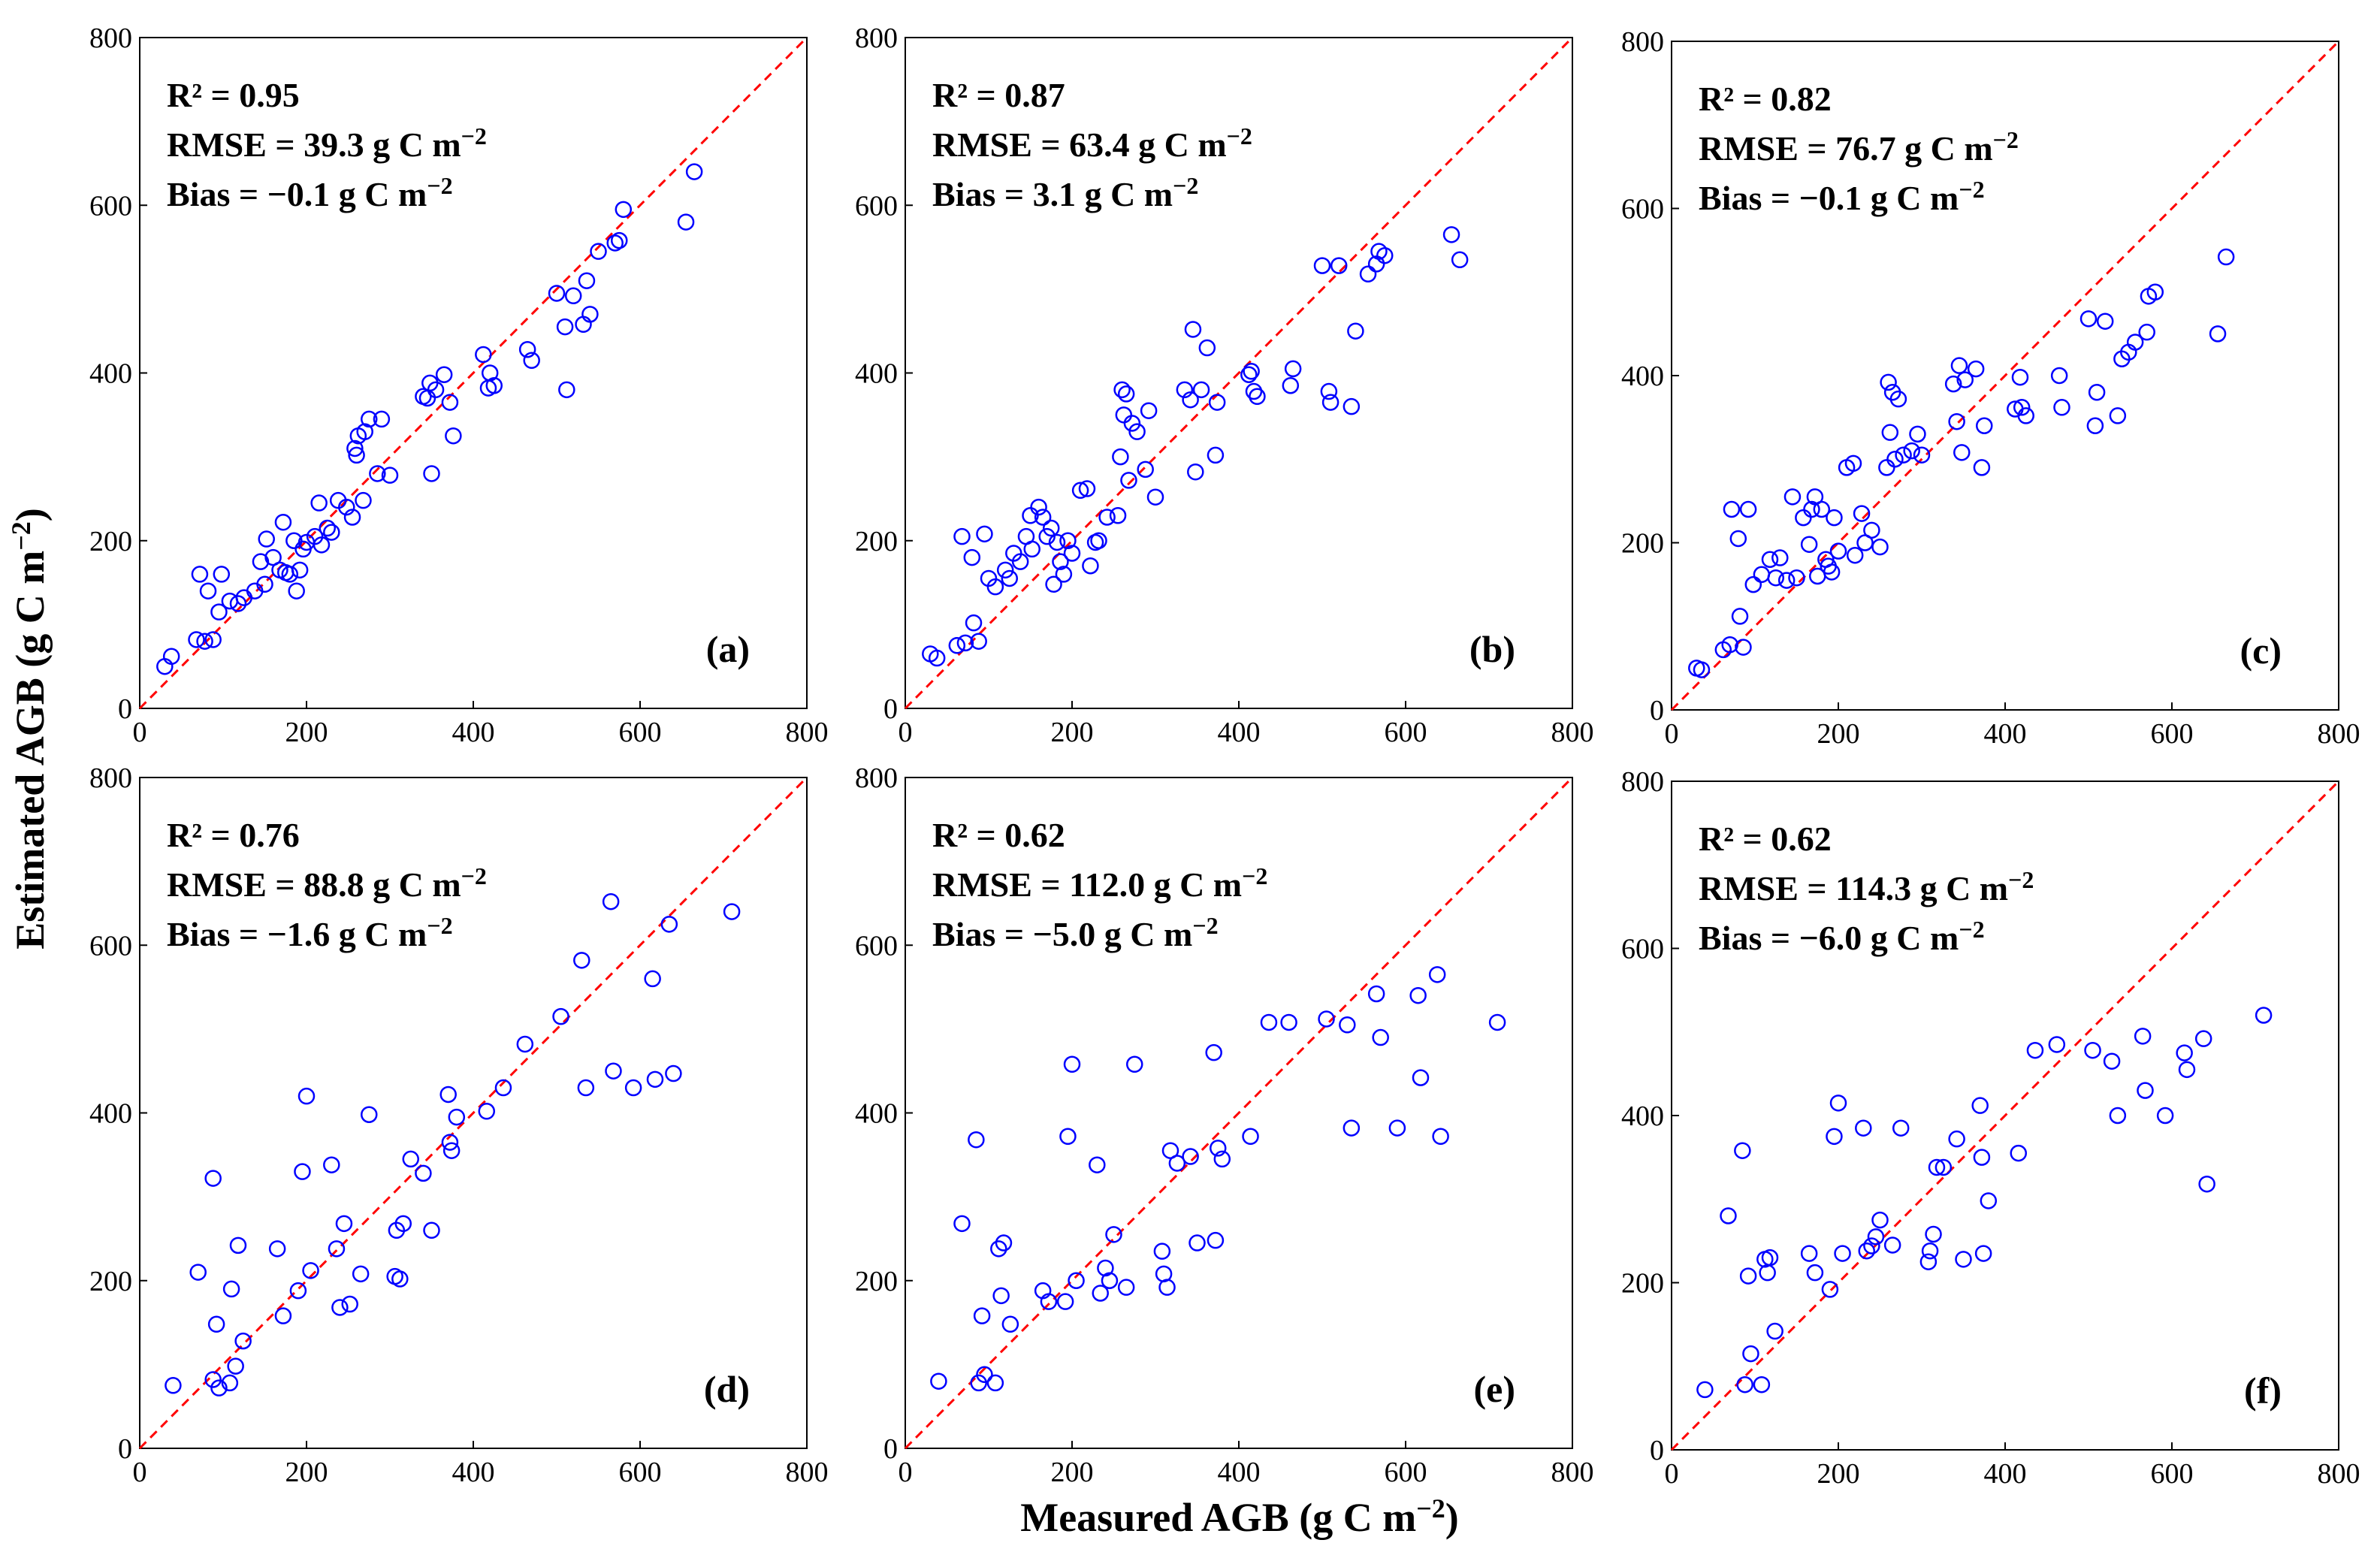 This screenshot has height=1555, width=2380. Describe the element at coordinates (1218, 1517) in the screenshot. I see `x-axis-title-text: Measured AGB (g C m` at that location.